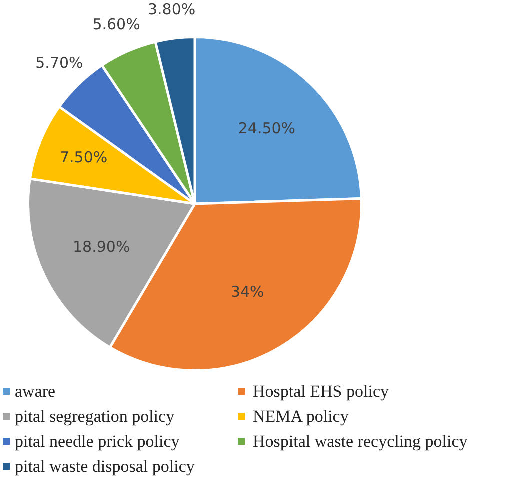  I want to click on legend-label: pital waste disposal policy, so click(105, 466).